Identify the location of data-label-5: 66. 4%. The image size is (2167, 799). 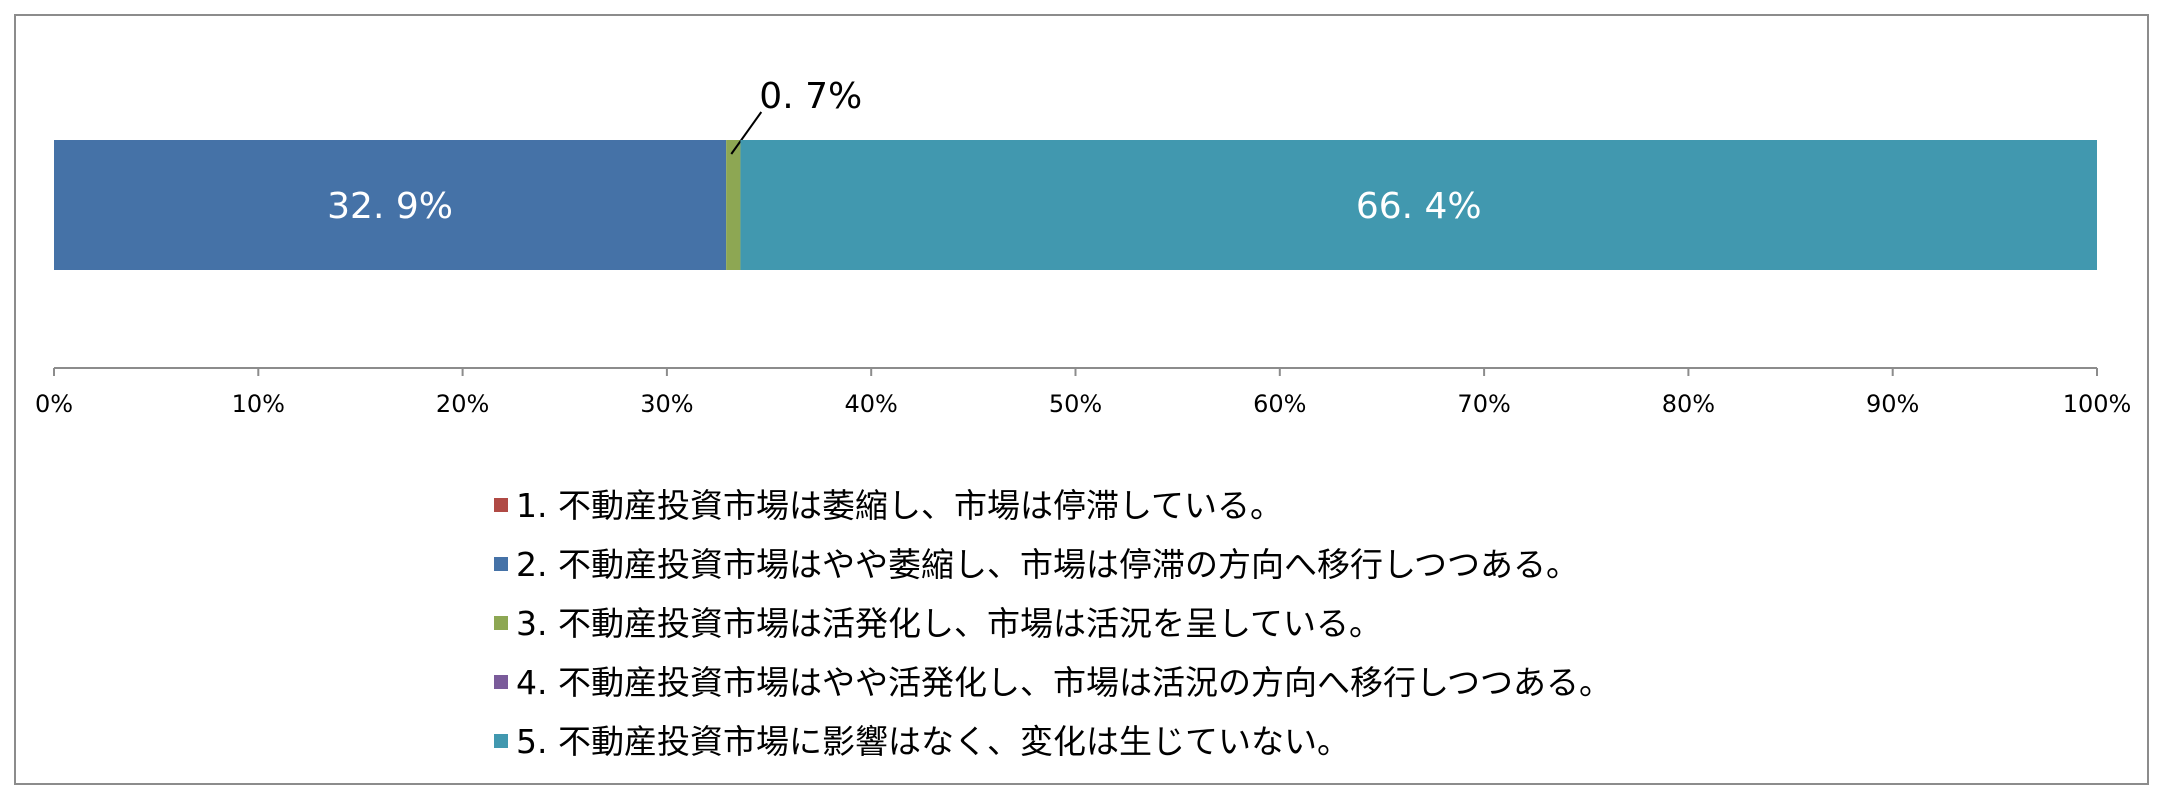
(1419, 206).